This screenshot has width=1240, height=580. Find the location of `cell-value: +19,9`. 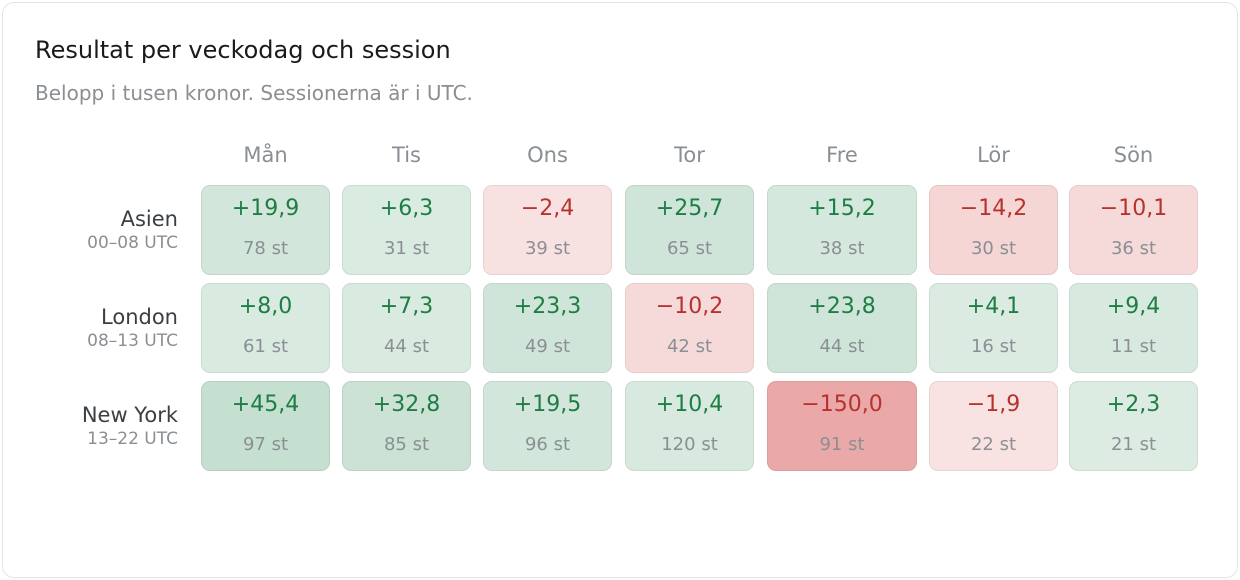

cell-value: +19,9 is located at coordinates (265, 208).